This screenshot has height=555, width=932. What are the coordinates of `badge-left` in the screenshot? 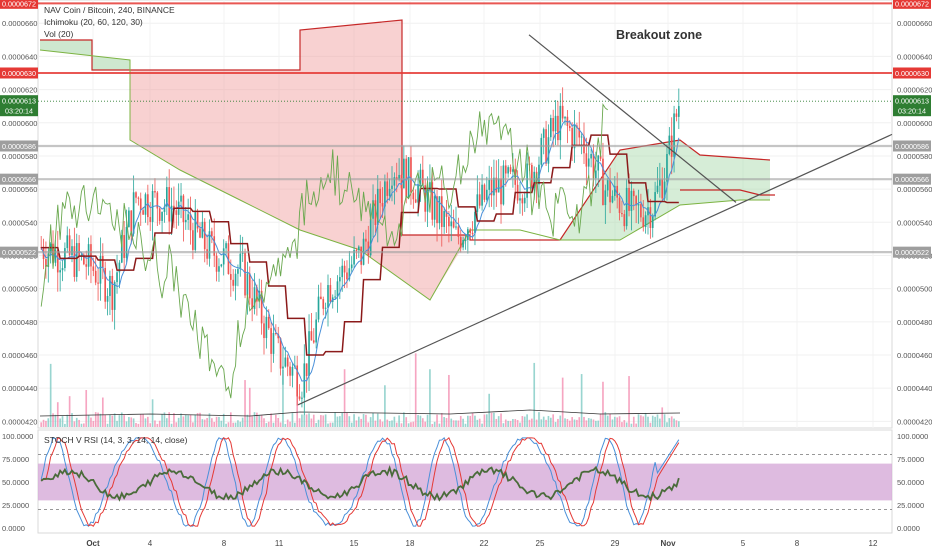 It's located at (19, 146).